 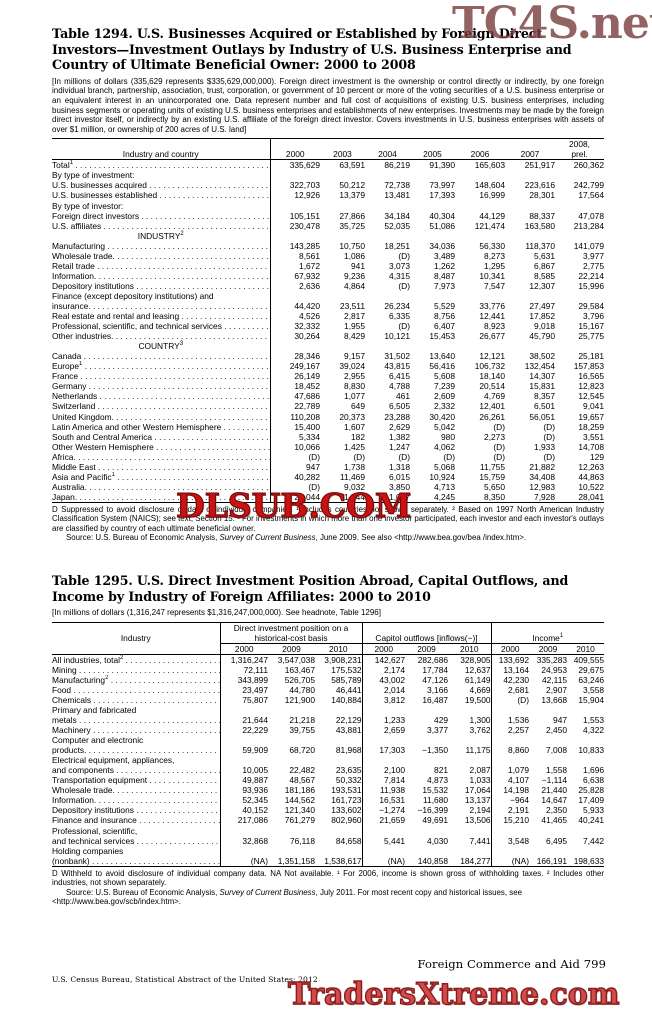 What do you see at coordinates (510, 720) in the screenshot?
I see `data-cell: 1,536` at bounding box center [510, 720].